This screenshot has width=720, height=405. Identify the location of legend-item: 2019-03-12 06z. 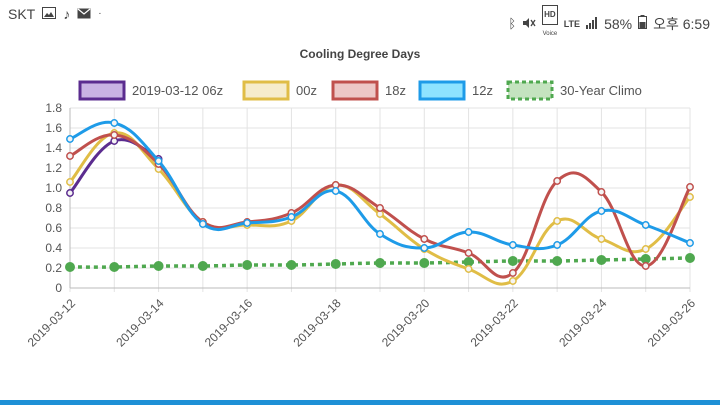
(150, 90).